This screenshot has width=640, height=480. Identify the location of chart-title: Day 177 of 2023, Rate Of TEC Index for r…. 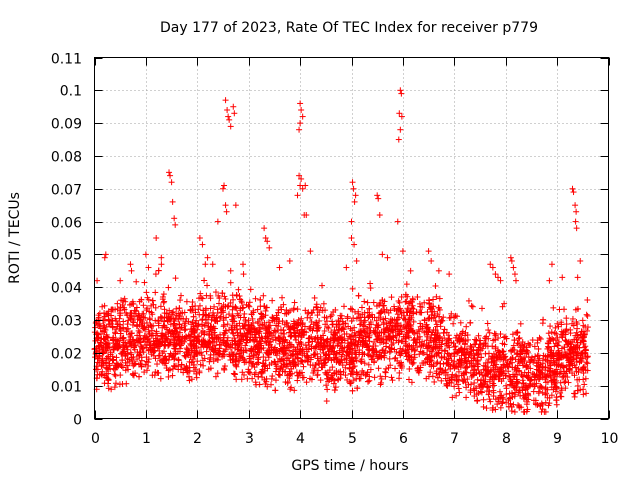
(349, 28).